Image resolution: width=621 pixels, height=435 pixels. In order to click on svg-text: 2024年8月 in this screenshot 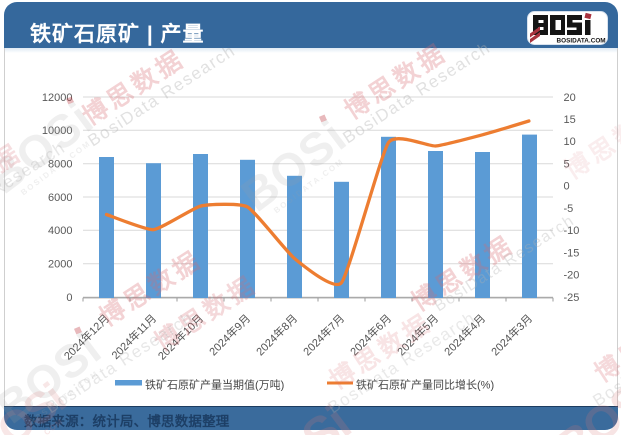, I will do `click(276, 334)`.